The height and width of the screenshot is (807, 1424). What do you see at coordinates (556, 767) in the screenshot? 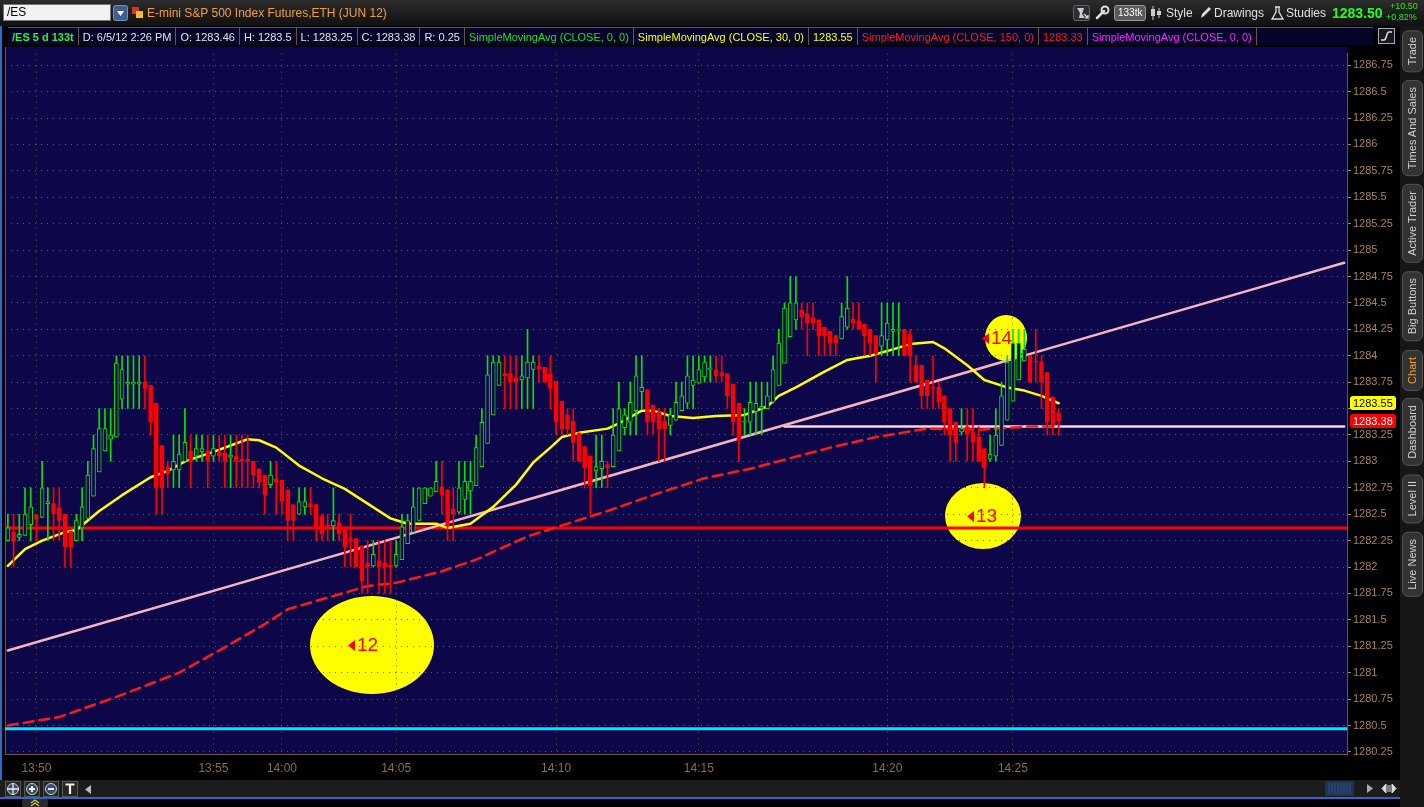
I see `x-tick-label: 14:10` at bounding box center [556, 767].